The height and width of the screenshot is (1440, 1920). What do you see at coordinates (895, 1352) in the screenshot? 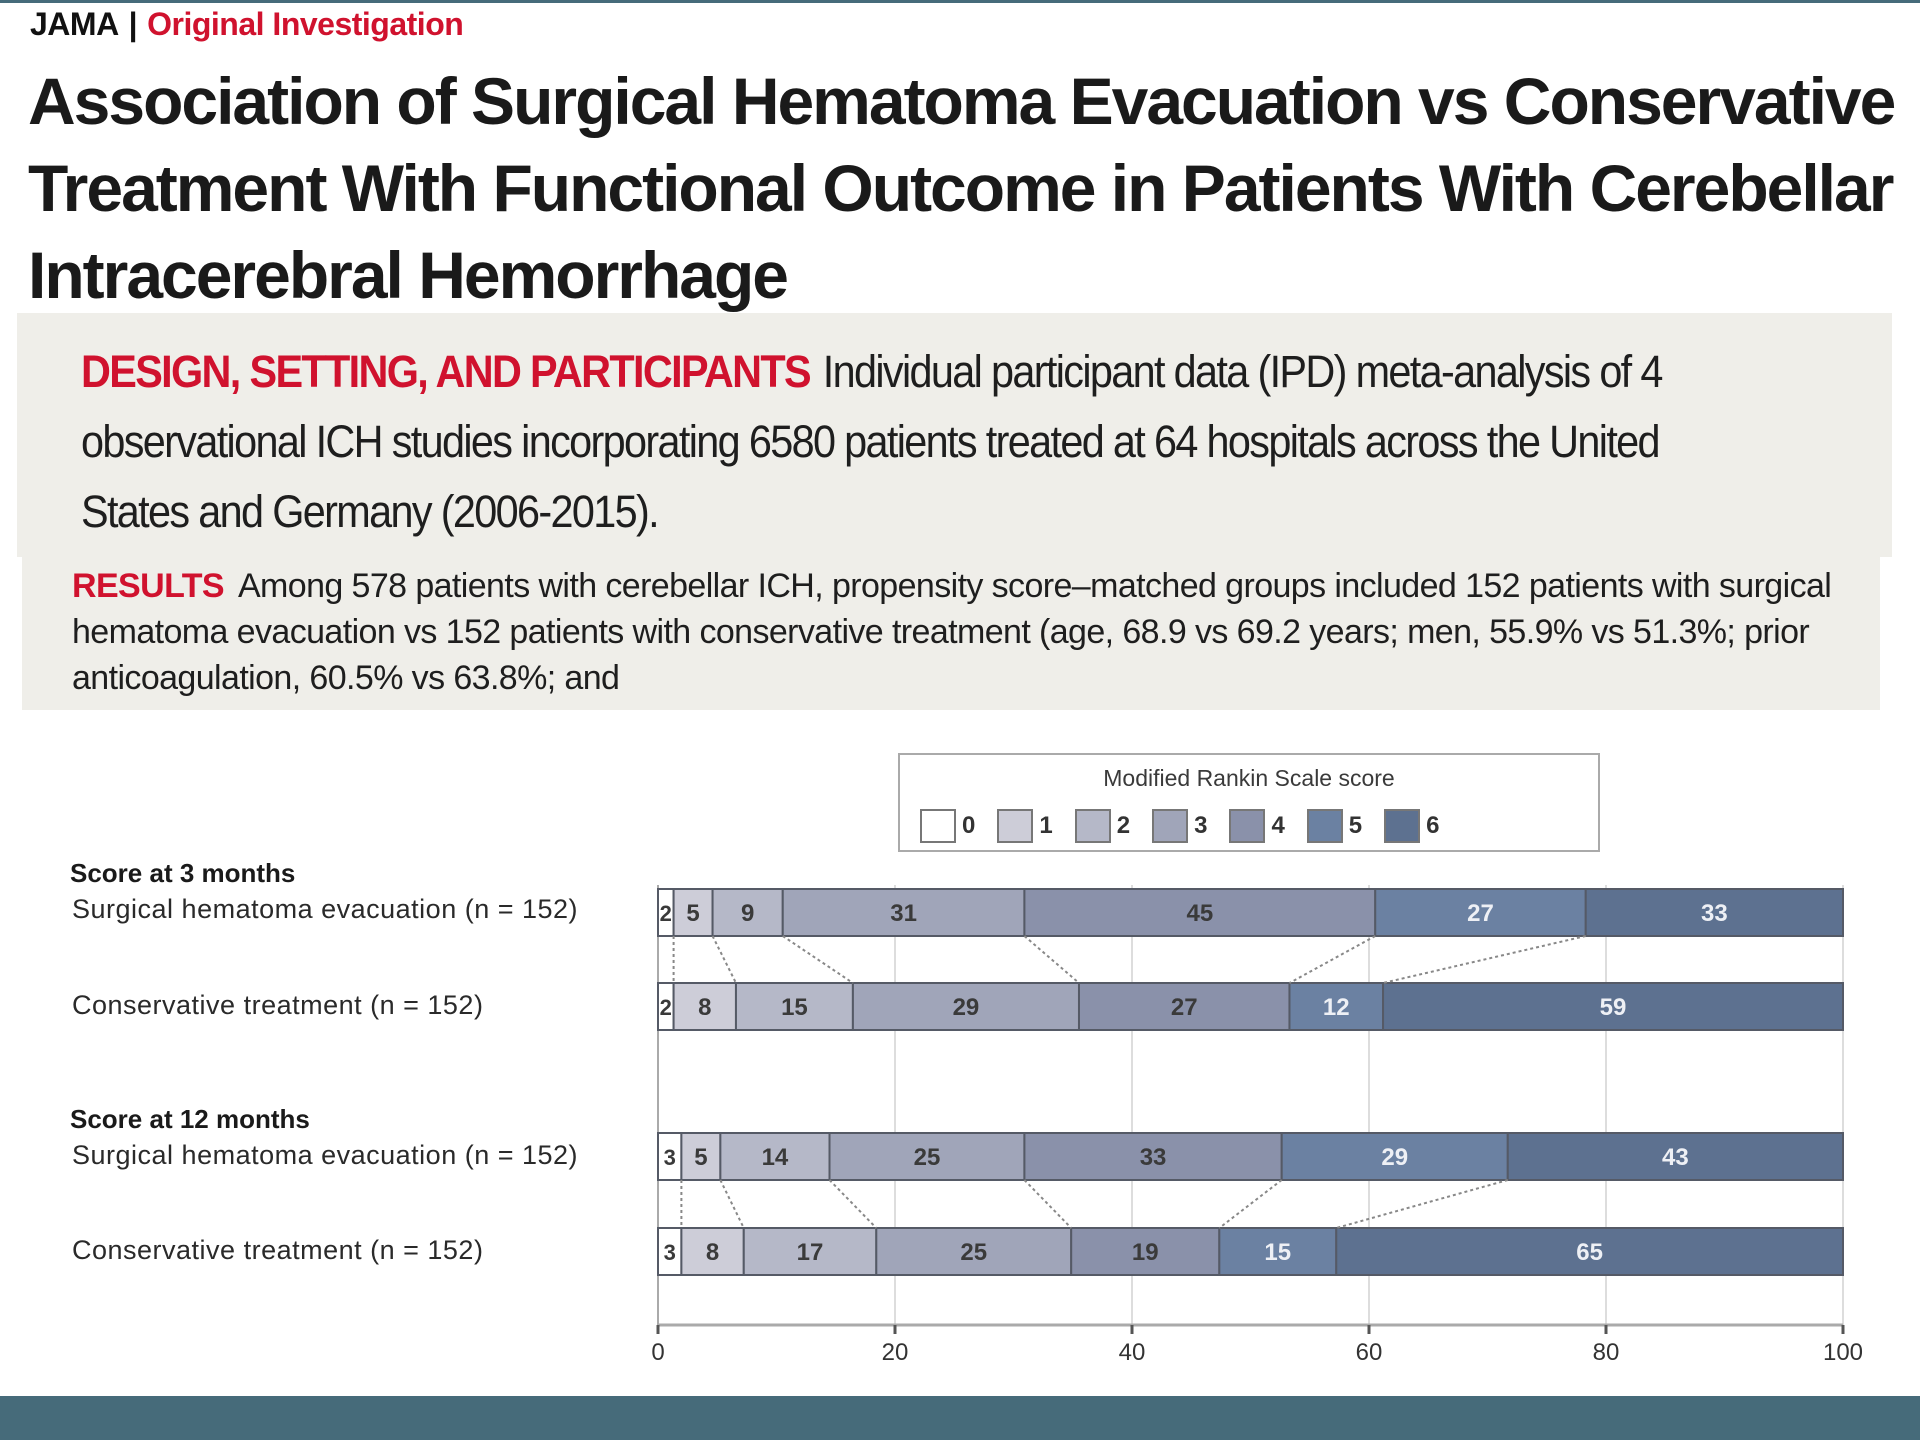
I see `x-tick-label-20: 20` at bounding box center [895, 1352].